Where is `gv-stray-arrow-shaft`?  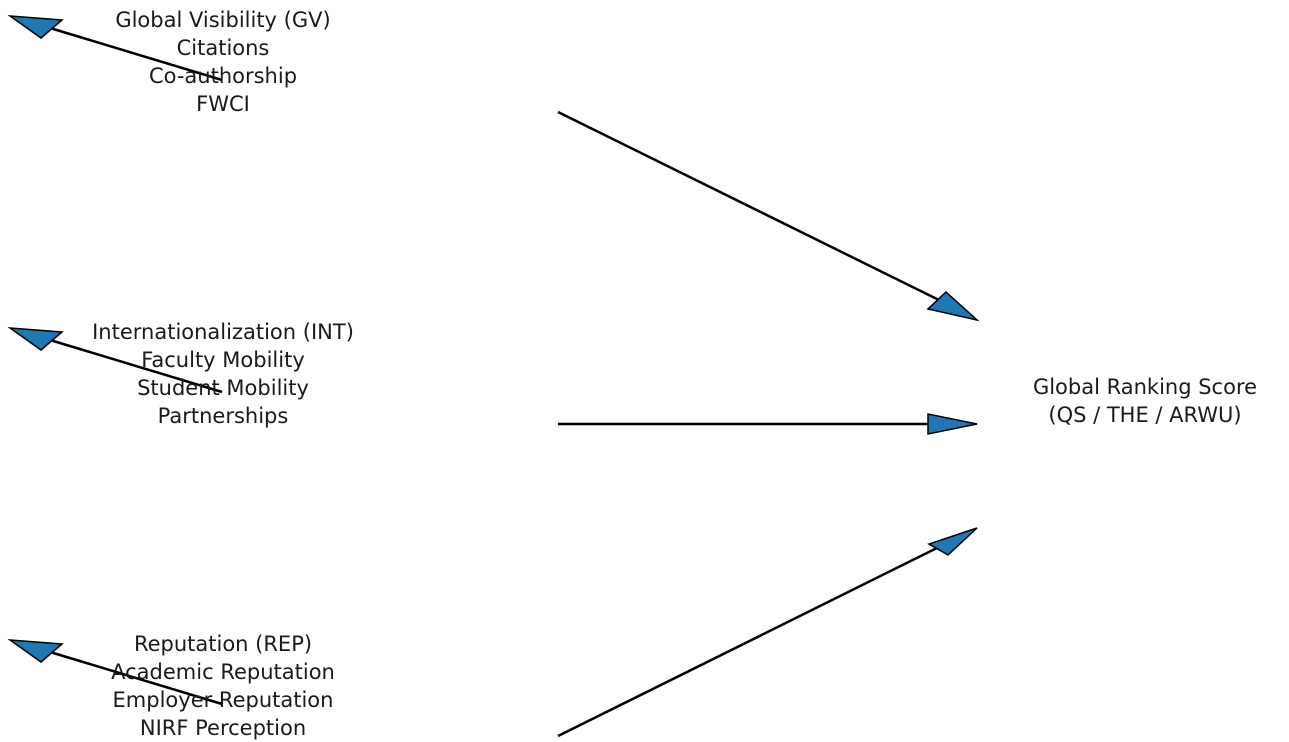
gv-stray-arrow-shaft is located at coordinates (136, 54).